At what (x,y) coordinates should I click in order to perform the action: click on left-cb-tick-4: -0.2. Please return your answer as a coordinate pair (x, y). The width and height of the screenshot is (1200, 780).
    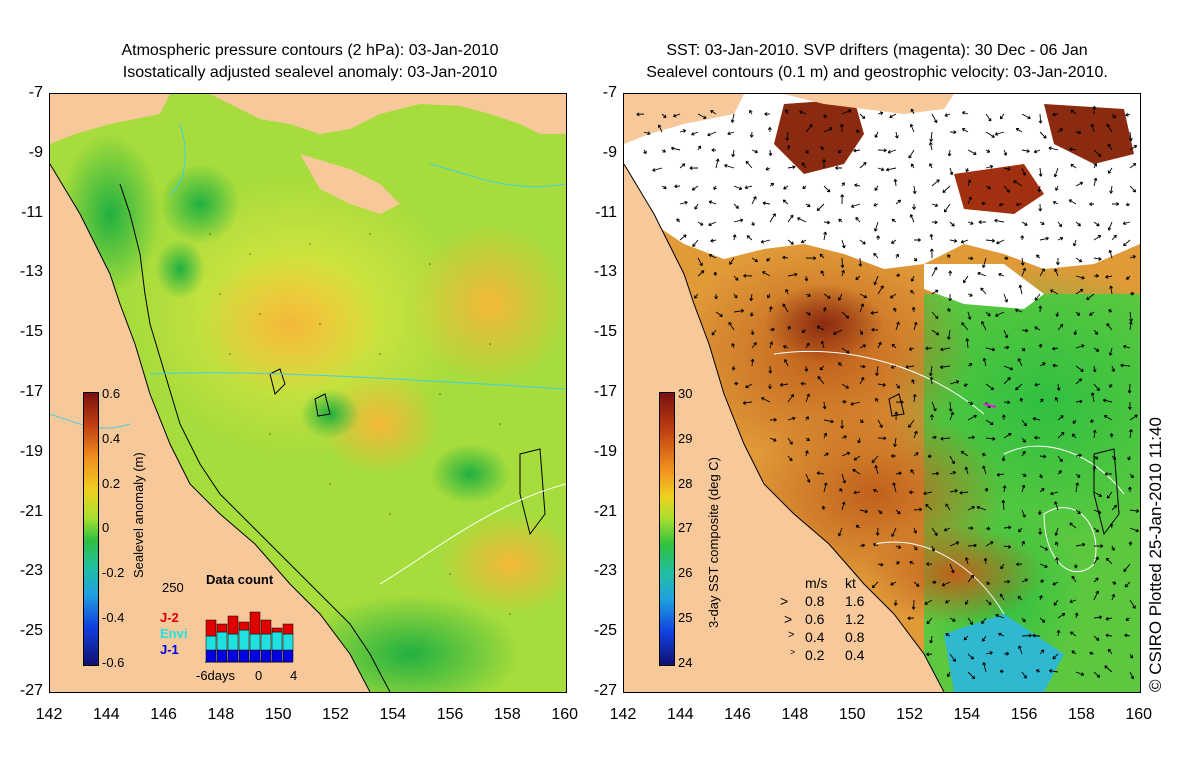
    Looking at the image, I should click on (113, 572).